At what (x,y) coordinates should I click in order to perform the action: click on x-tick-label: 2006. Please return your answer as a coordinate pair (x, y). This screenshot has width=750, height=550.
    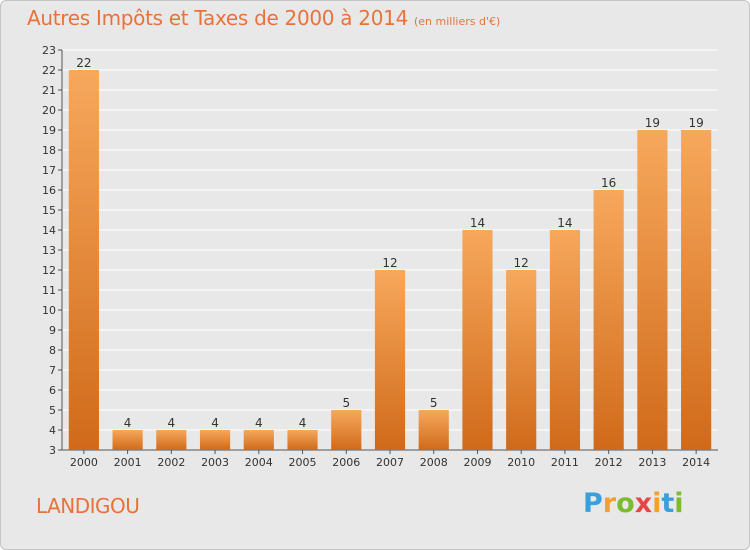
    Looking at the image, I should click on (346, 462).